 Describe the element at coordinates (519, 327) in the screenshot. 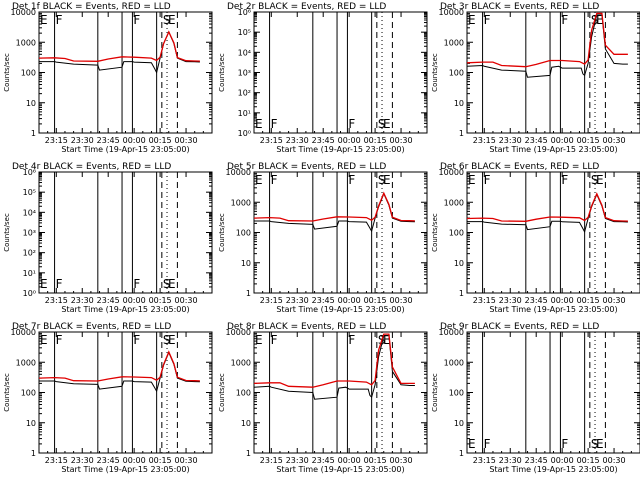

I see `panel-title: Det 9r BLACK = Events, RED = LLD` at that location.